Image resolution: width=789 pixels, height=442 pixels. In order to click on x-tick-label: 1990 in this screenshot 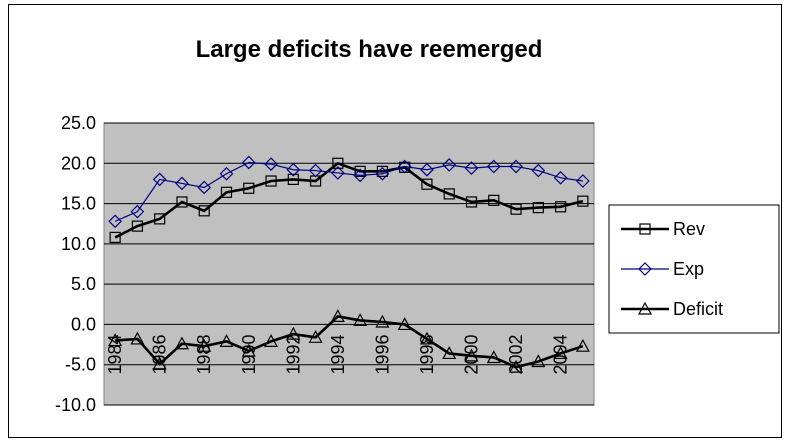, I will do `click(249, 354)`.